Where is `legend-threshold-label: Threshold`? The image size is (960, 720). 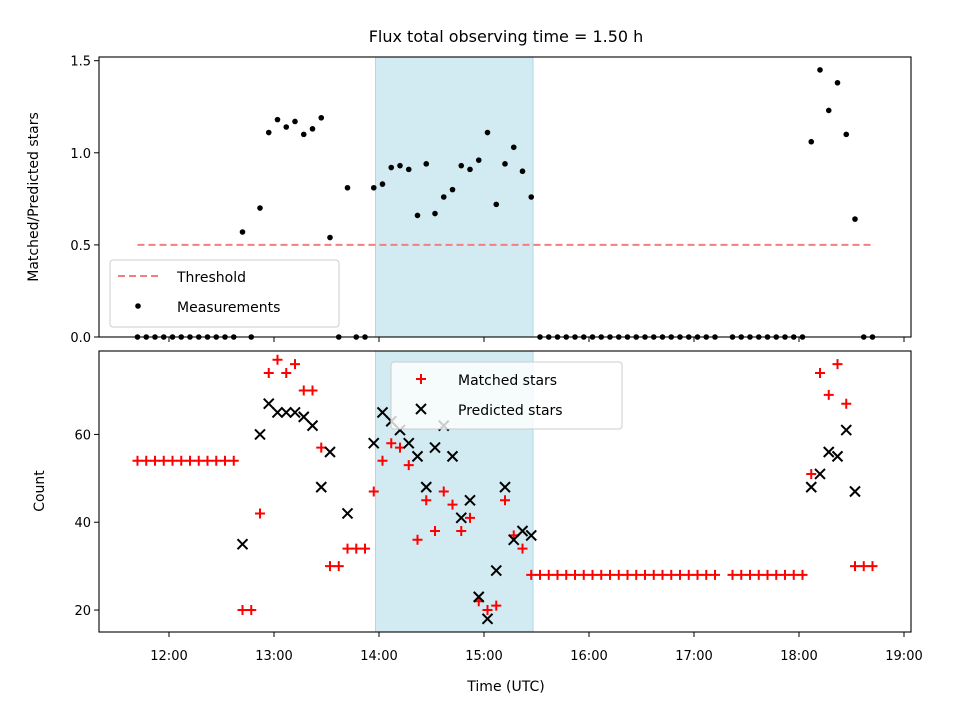
legend-threshold-label: Threshold is located at coordinates (211, 278).